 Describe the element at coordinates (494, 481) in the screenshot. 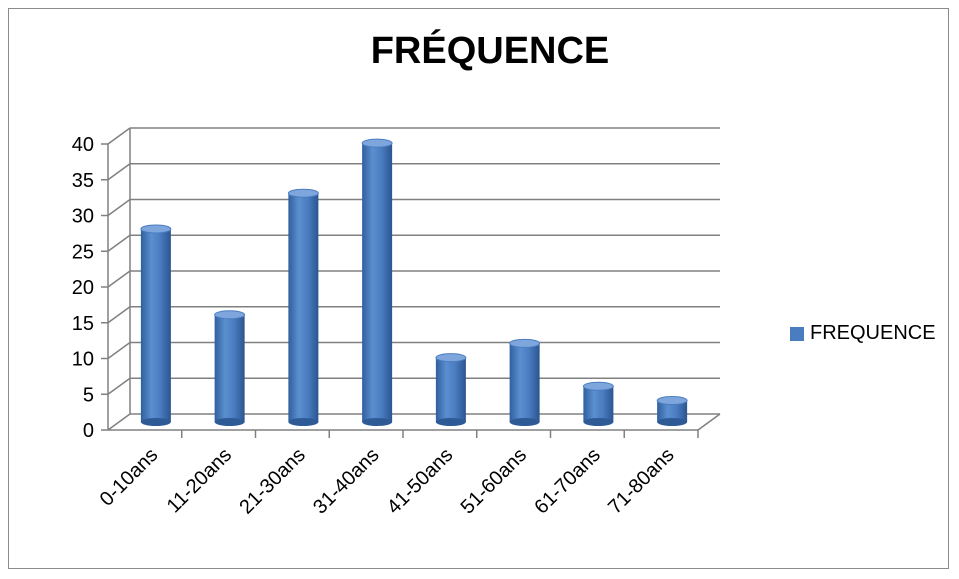

I see `x-tick-label: 51-60ans` at that location.